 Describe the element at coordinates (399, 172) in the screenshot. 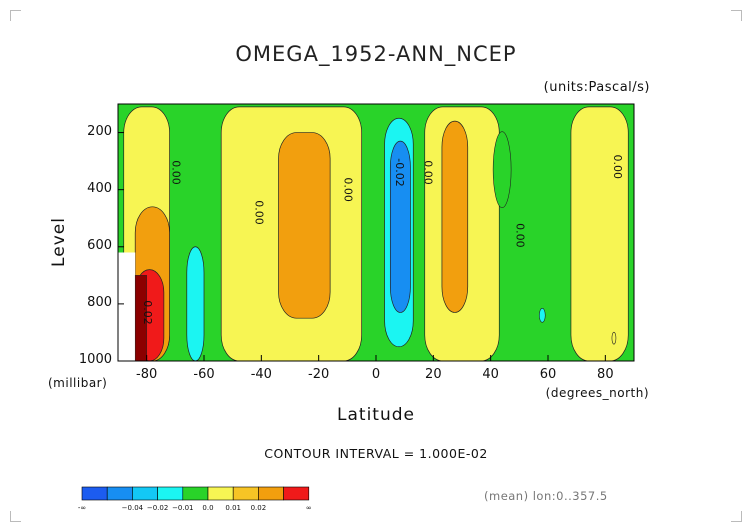

I see `contour-label-4: -0.02` at that location.